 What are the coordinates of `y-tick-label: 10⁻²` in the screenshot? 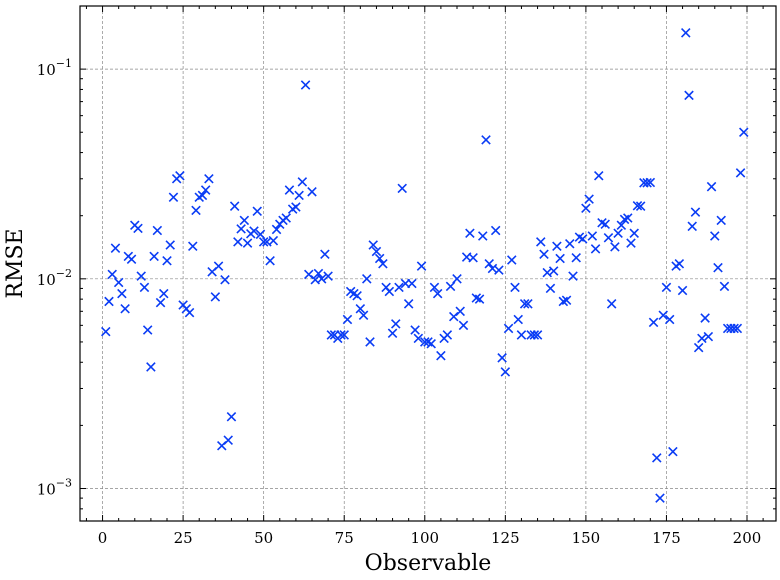 It's located at (54, 278).